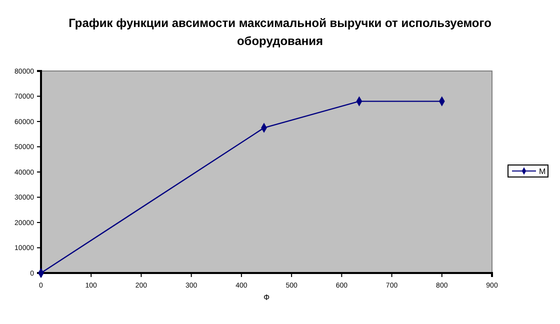 Image resolution: width=560 pixels, height=324 pixels. I want to click on chart-title: График функции авсимости максимальной выручки от используемого оборудования, so click(280, 32).